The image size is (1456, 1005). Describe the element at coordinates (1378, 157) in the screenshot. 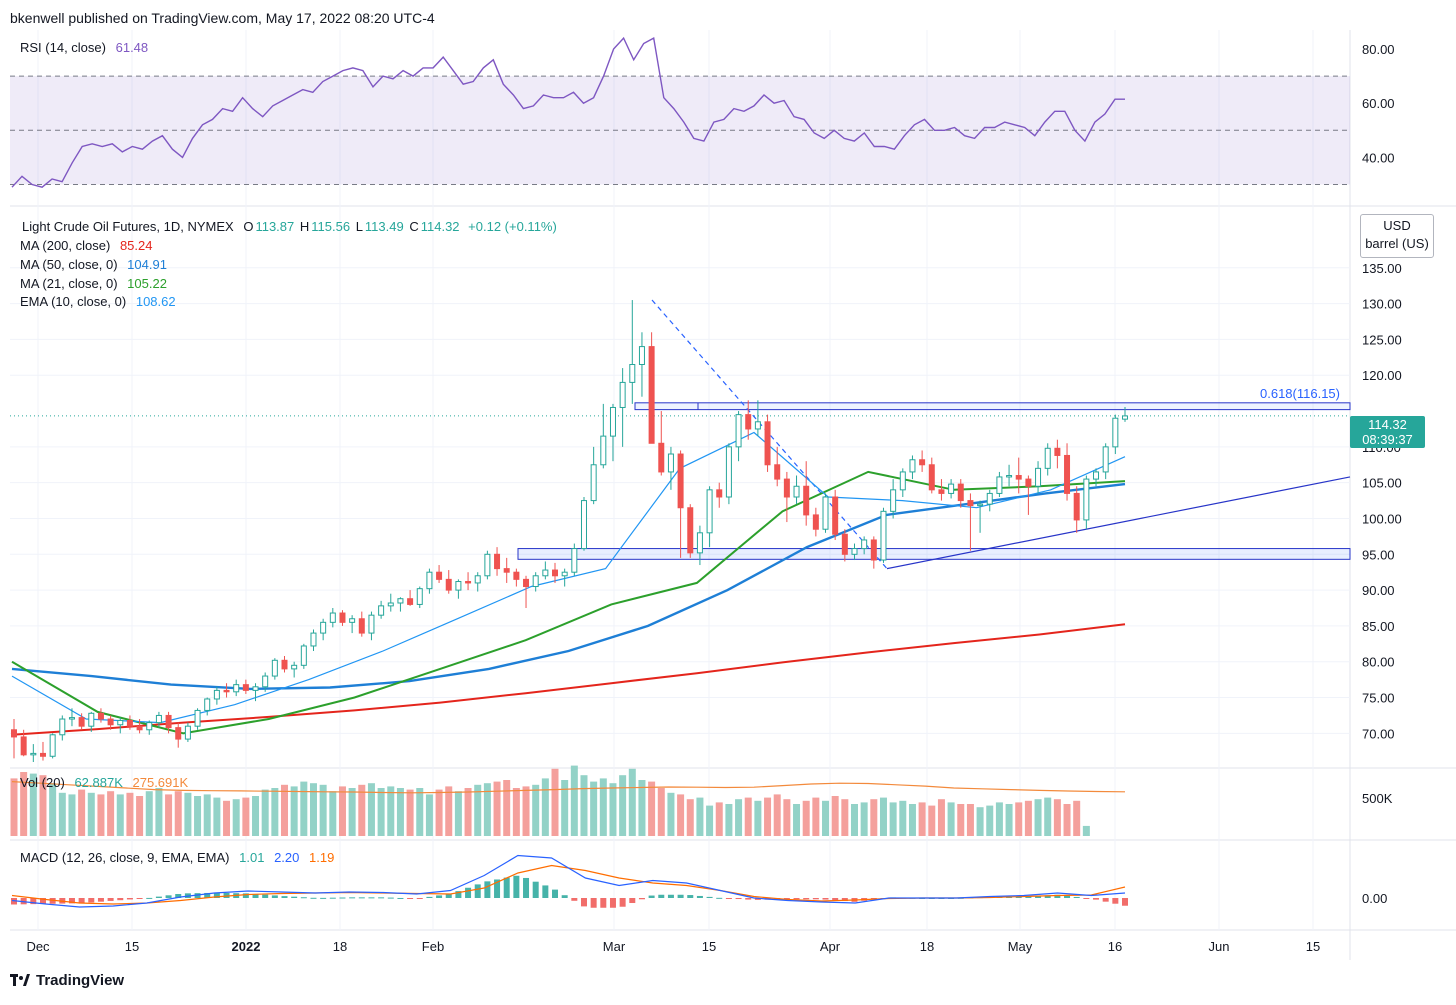

I see `rsi-axis-label: 40.00` at that location.